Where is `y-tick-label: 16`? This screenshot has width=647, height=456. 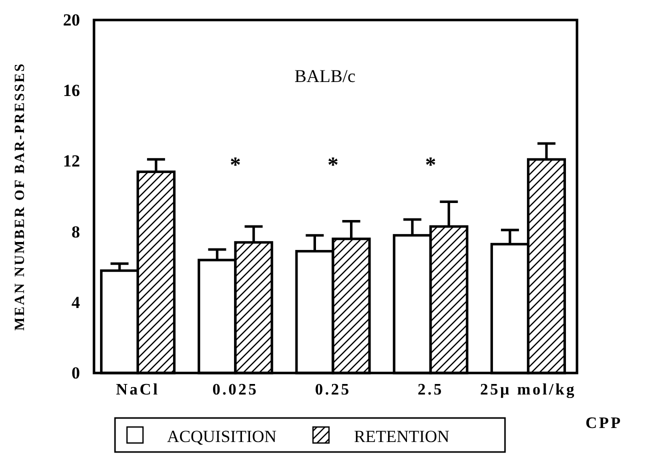 y-tick-label: 16 is located at coordinates (71, 90).